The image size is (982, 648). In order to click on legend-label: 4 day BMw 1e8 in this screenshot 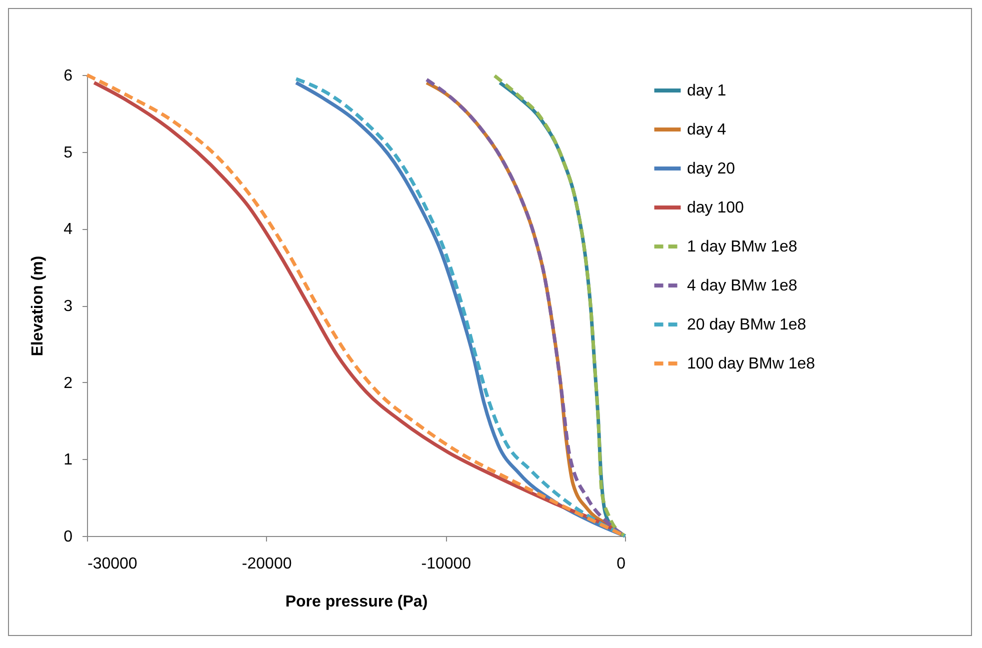, I will do `click(742, 286)`.